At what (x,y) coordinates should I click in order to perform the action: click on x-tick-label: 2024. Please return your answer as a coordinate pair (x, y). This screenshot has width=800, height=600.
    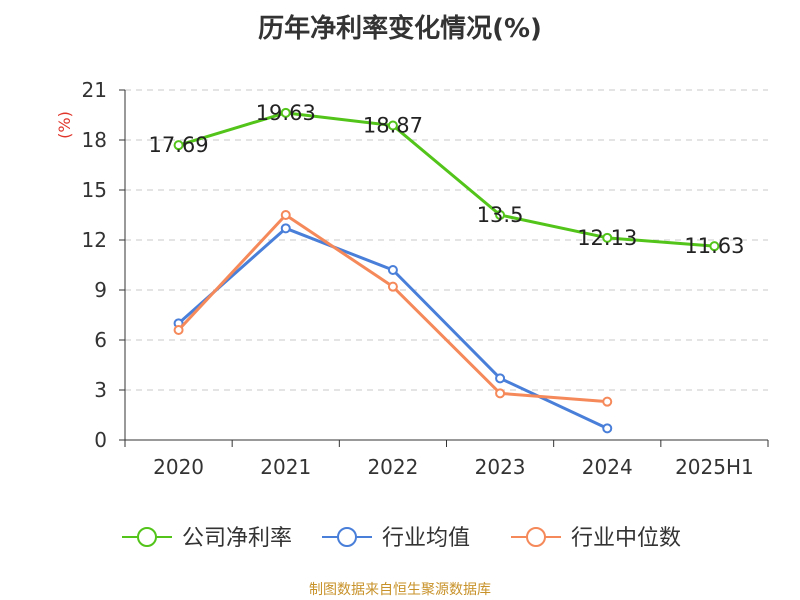
    Looking at the image, I should click on (607, 467).